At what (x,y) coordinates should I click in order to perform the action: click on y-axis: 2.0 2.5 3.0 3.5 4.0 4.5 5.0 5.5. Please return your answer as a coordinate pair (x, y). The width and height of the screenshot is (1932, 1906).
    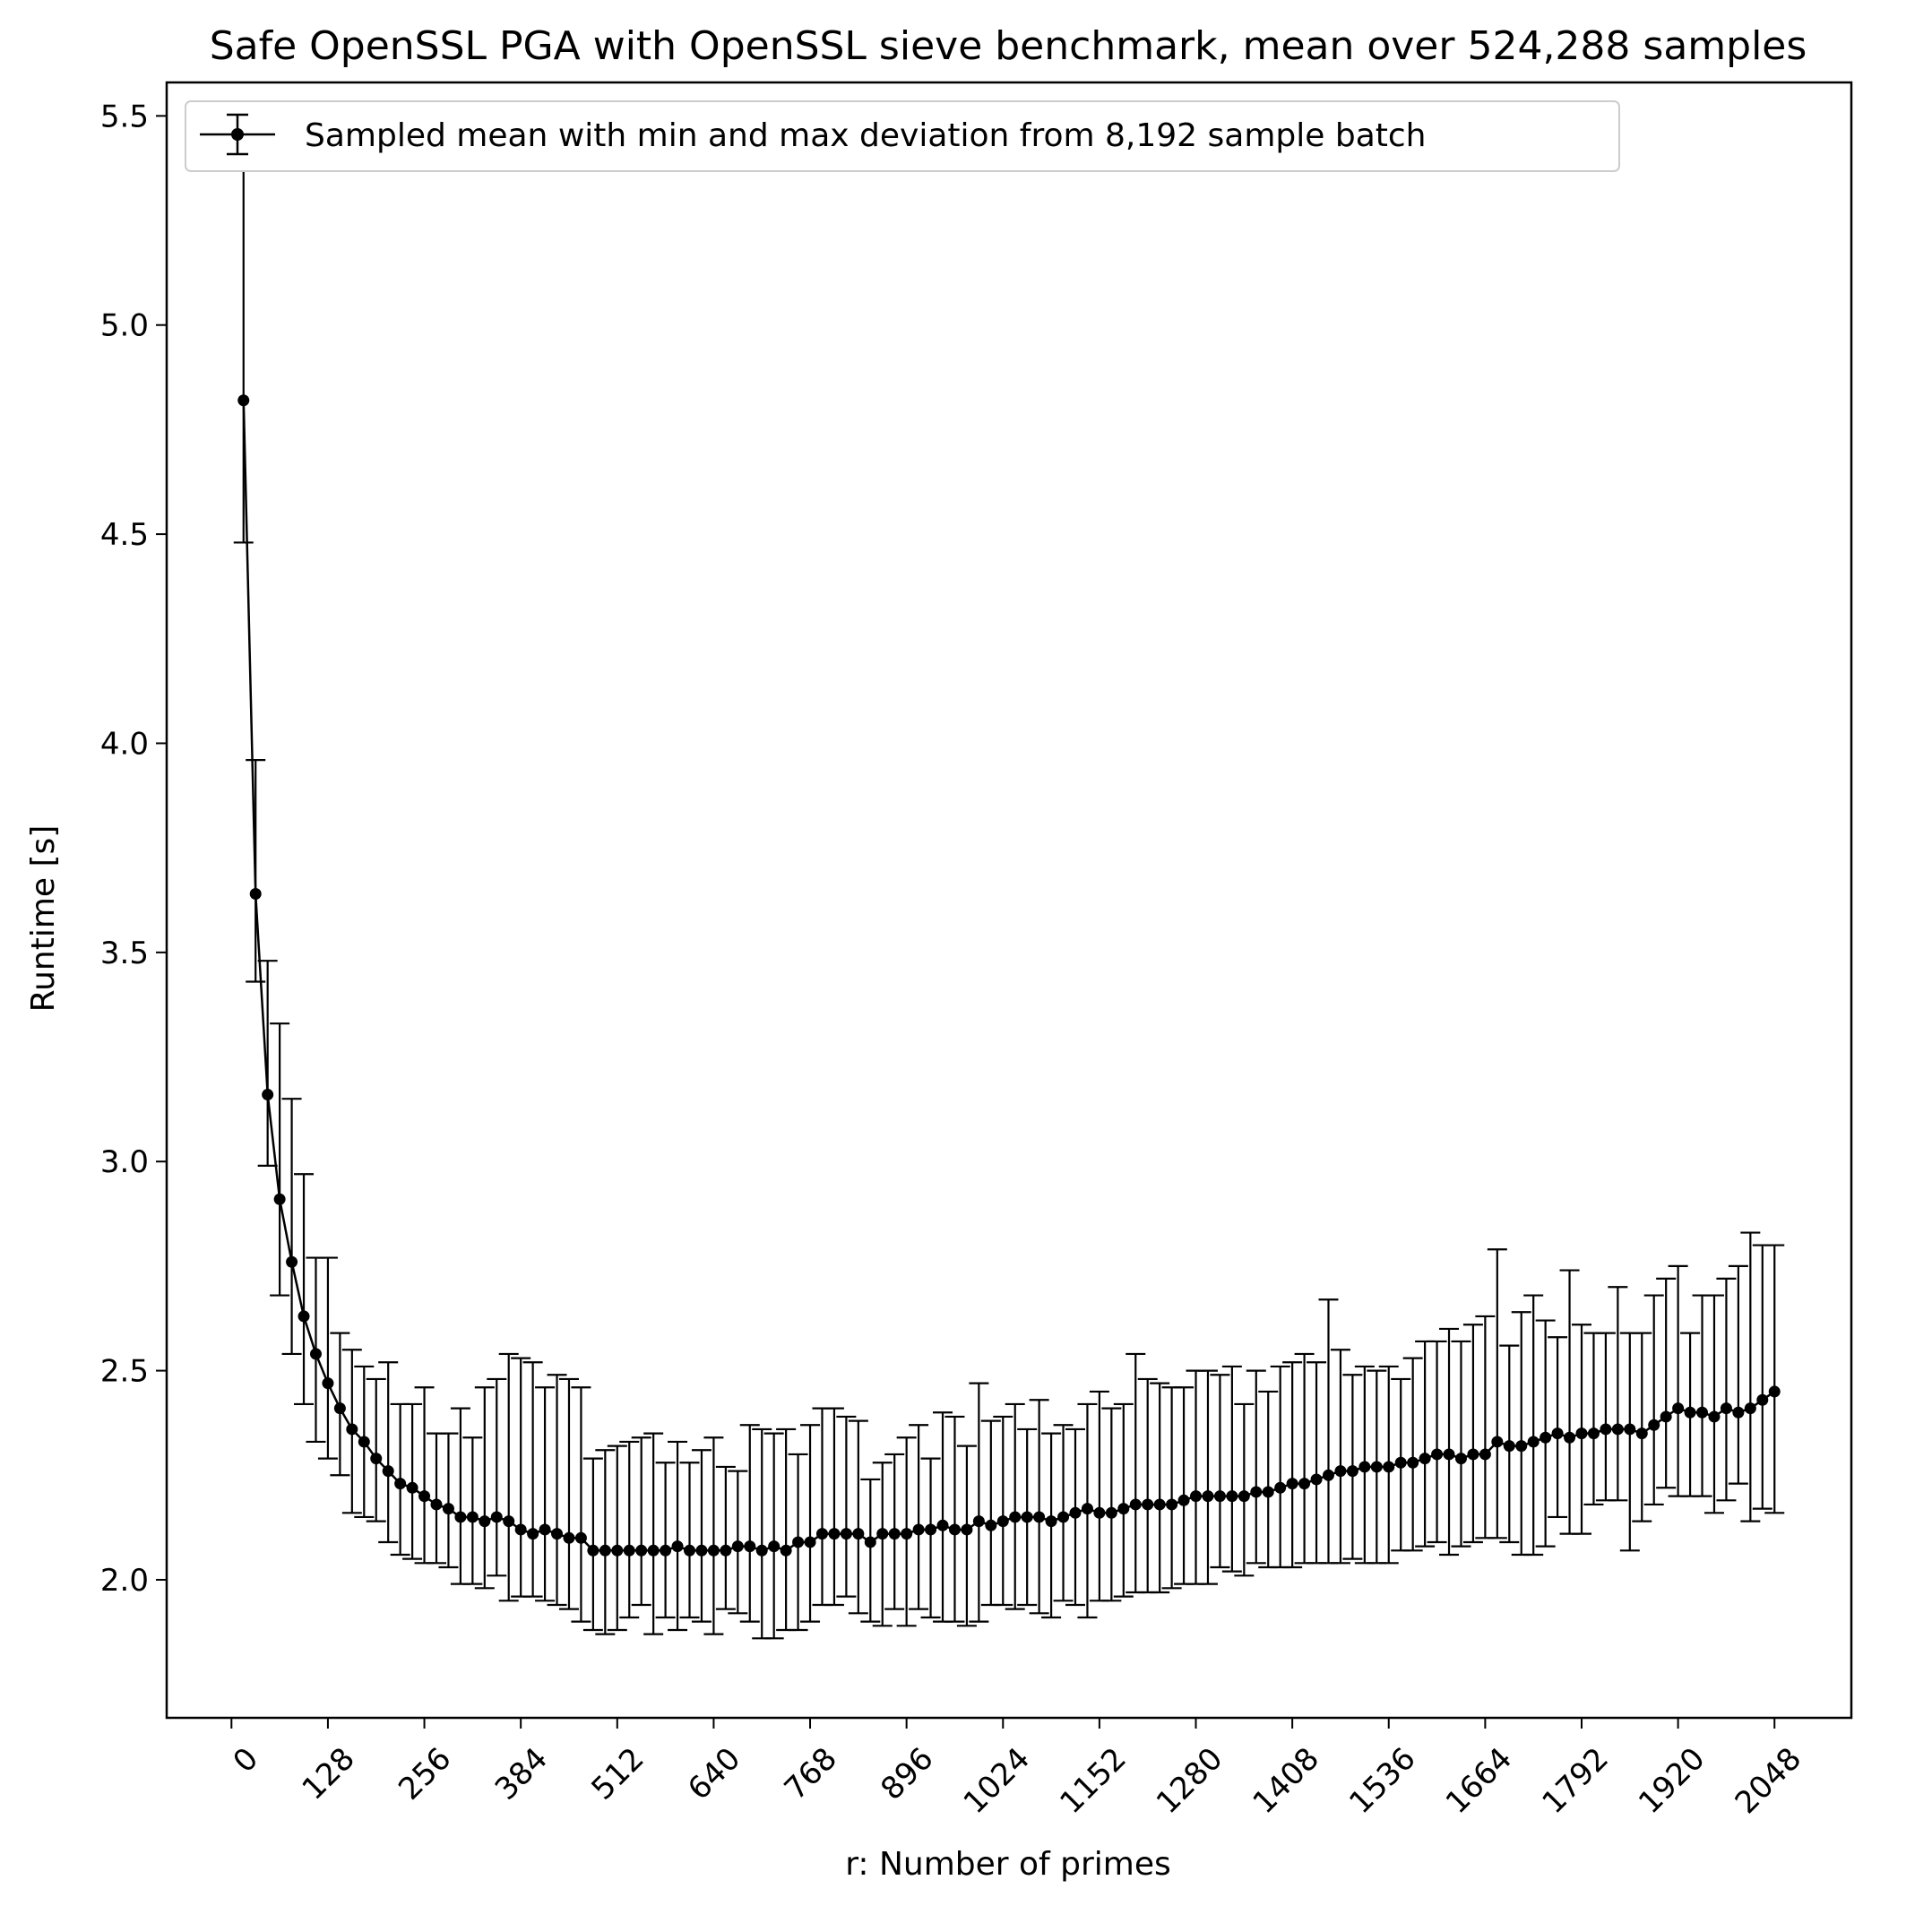
    Looking at the image, I should click on (133, 849).